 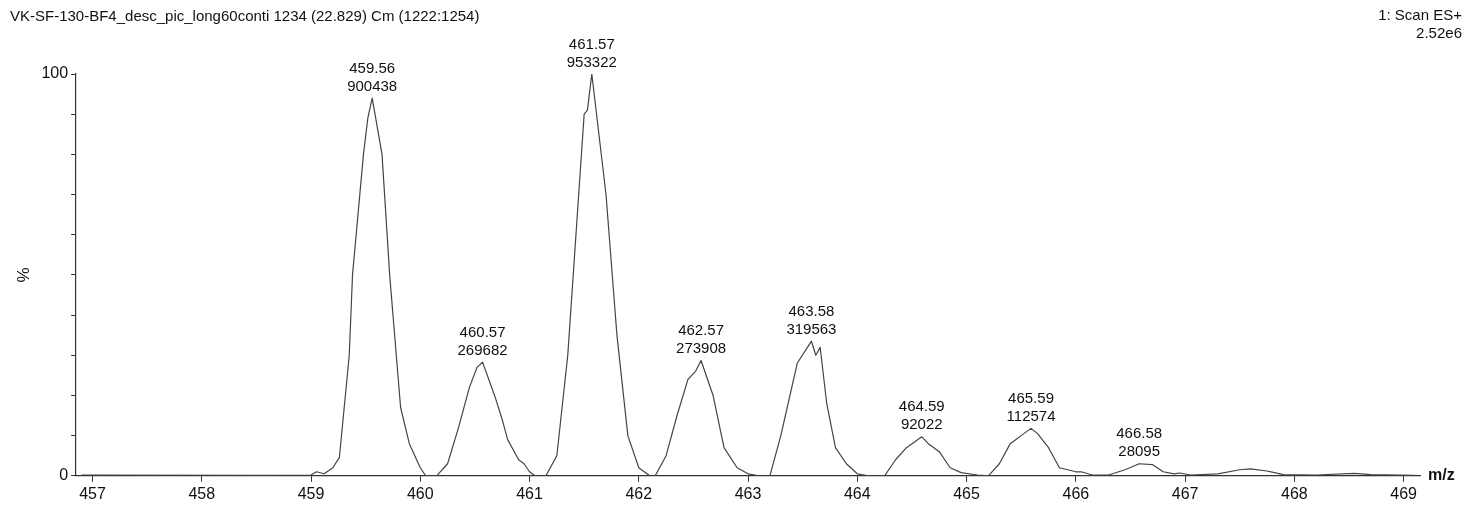 I want to click on y-axis-title: %, so click(x=23, y=275).